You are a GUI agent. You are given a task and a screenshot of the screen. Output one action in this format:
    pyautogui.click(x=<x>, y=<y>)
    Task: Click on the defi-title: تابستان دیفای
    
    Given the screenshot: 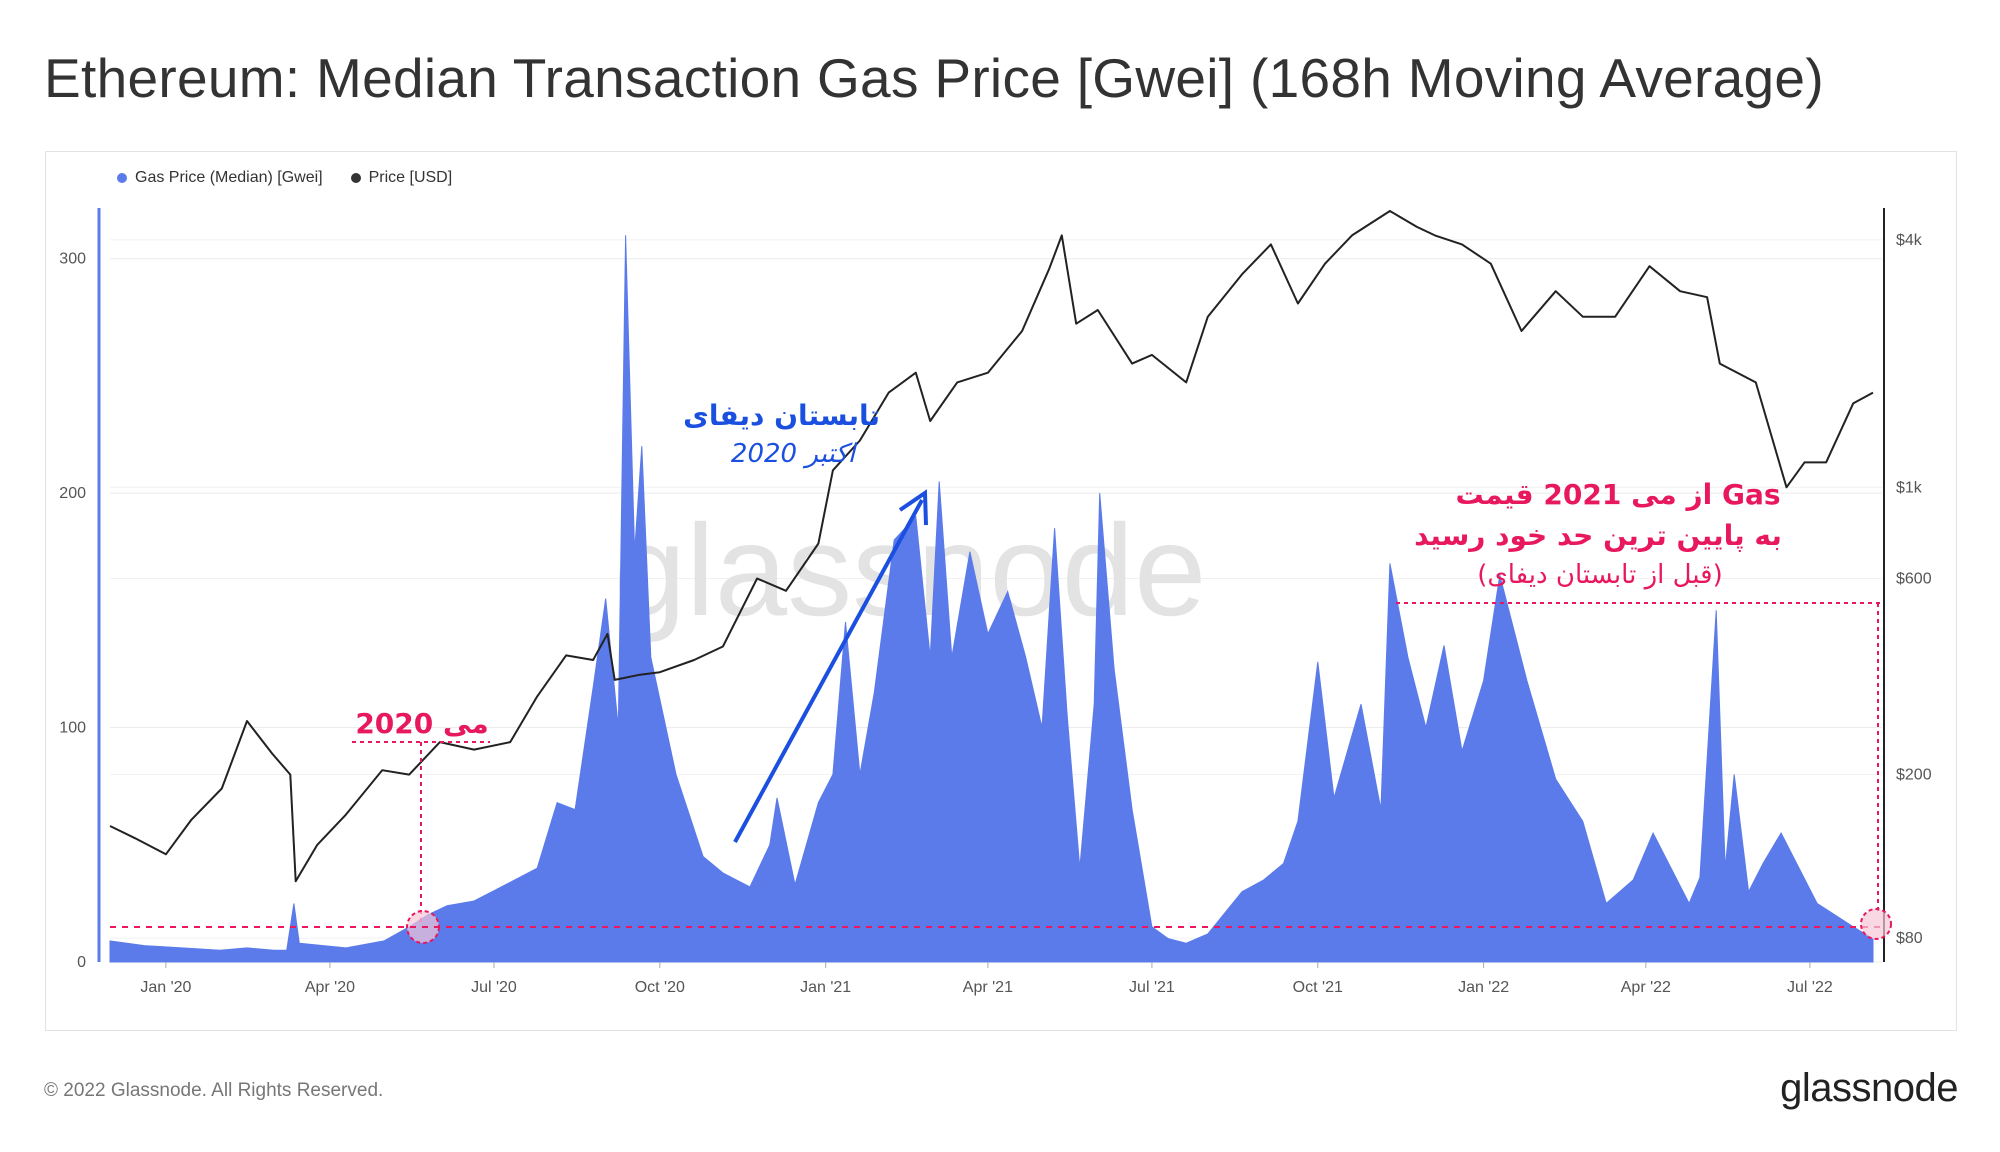 What is the action you would take?
    pyautogui.click(x=781, y=415)
    